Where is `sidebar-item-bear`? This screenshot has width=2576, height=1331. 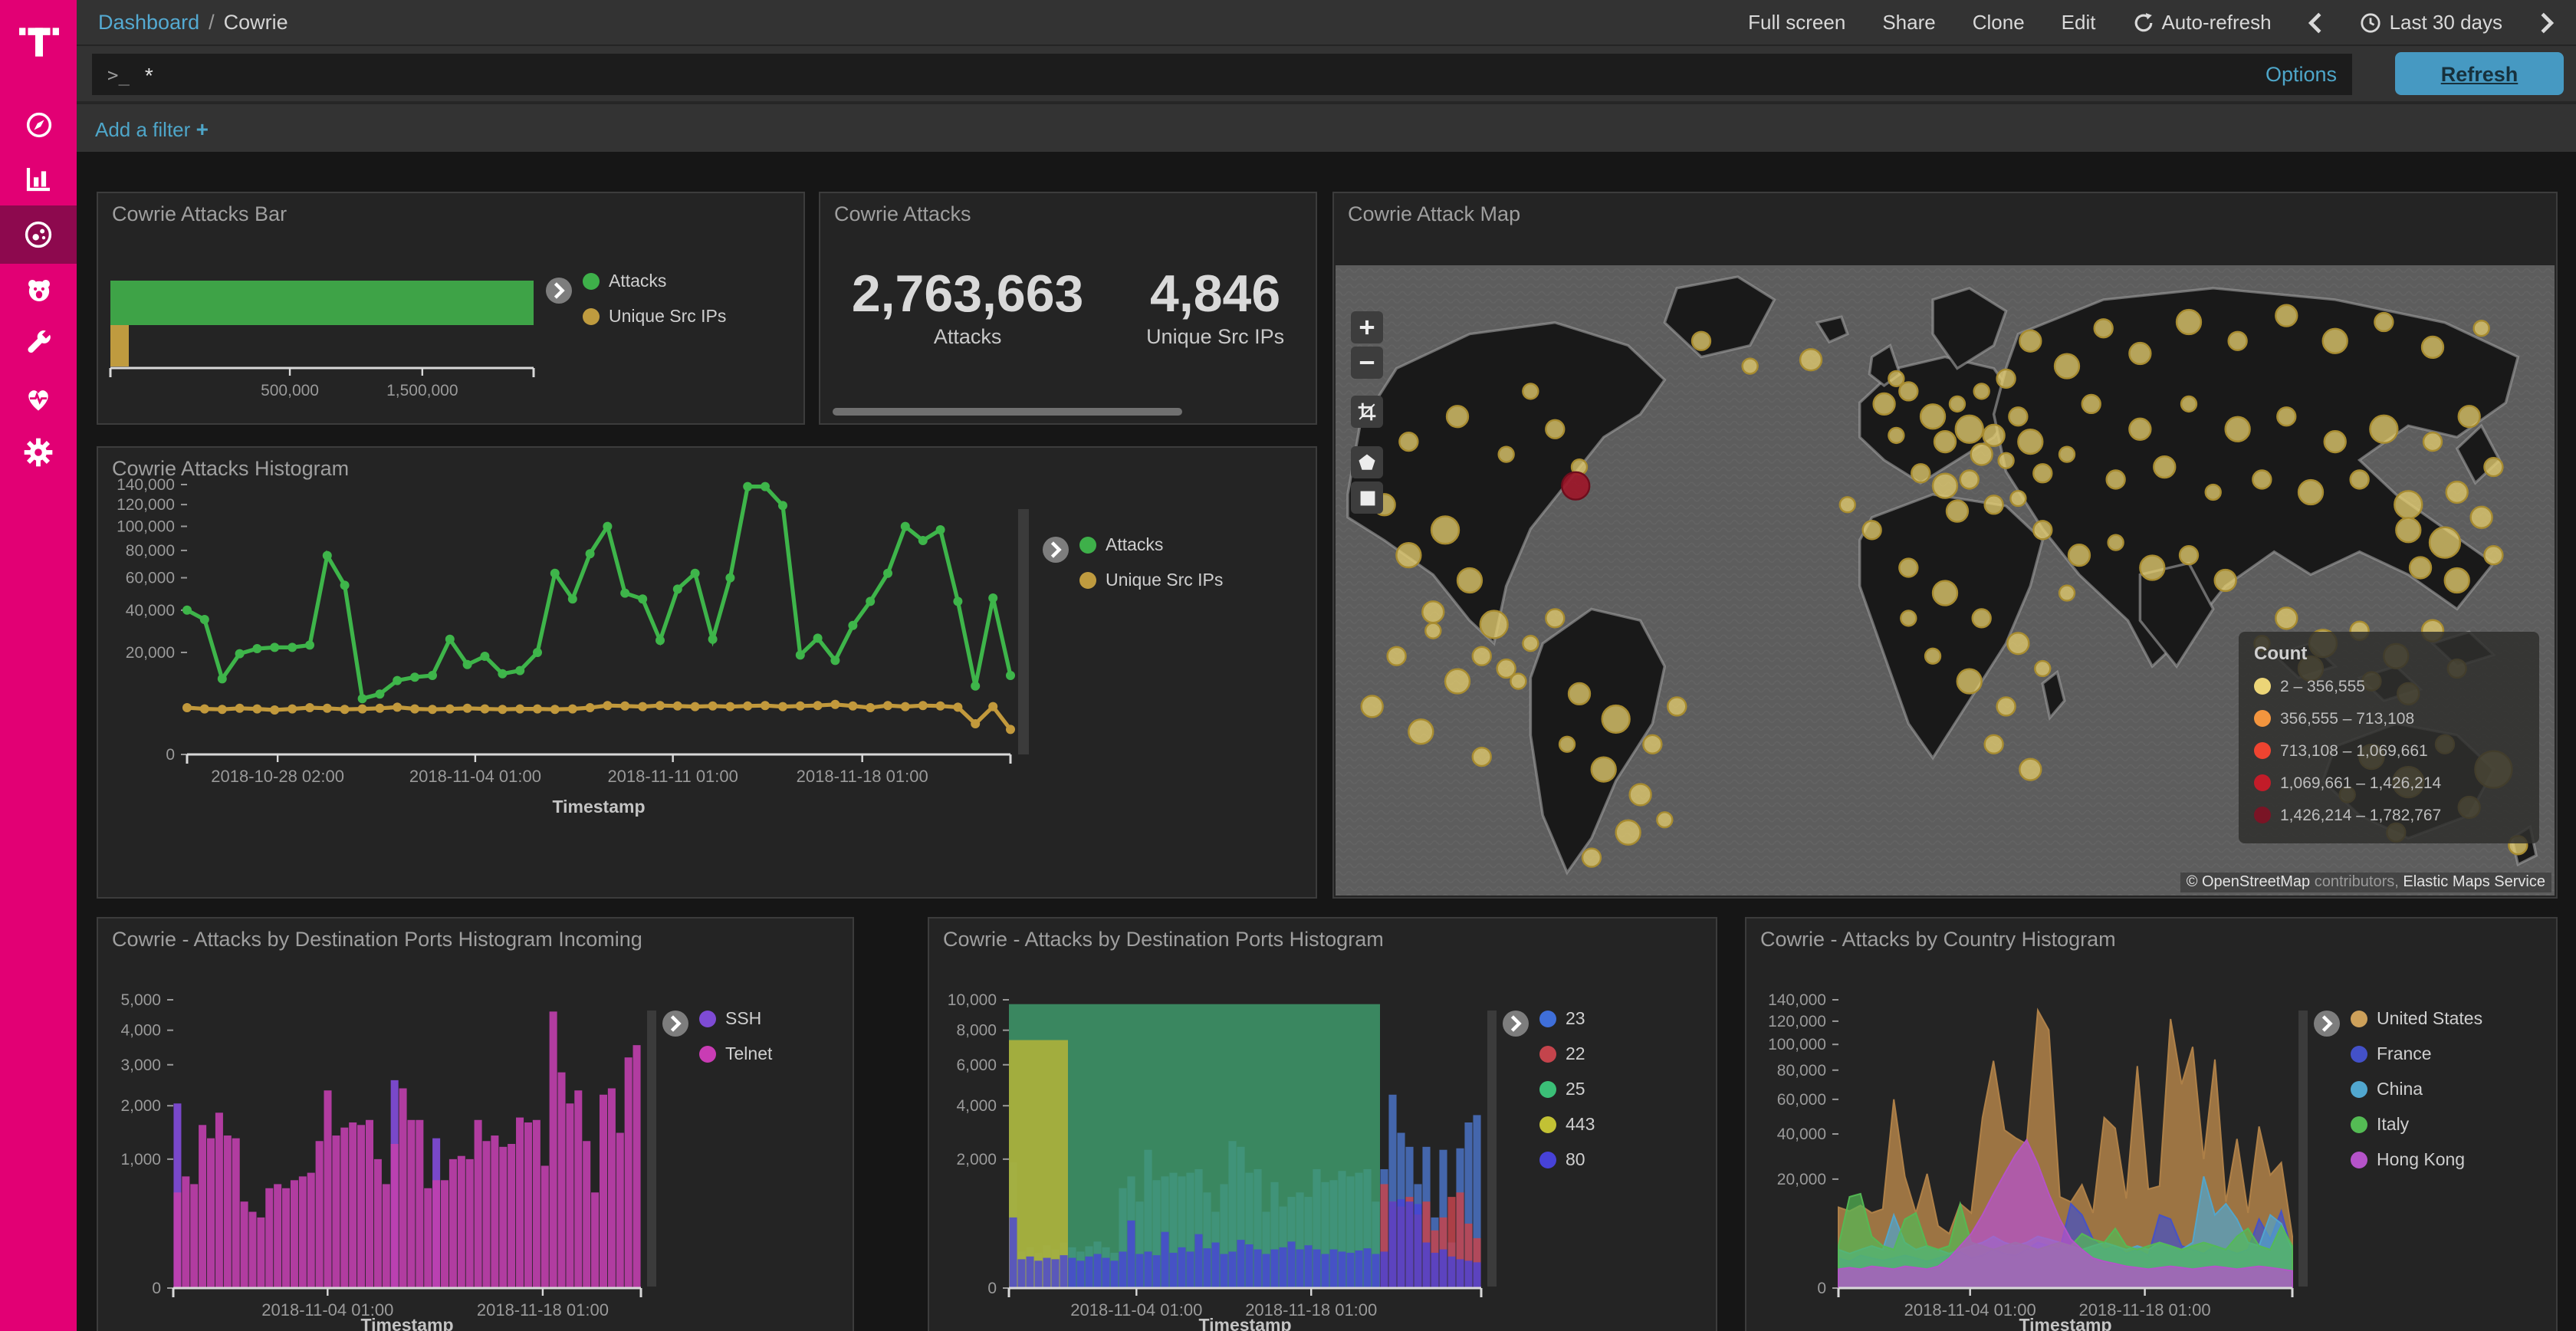
sidebar-item-bear is located at coordinates (39, 290).